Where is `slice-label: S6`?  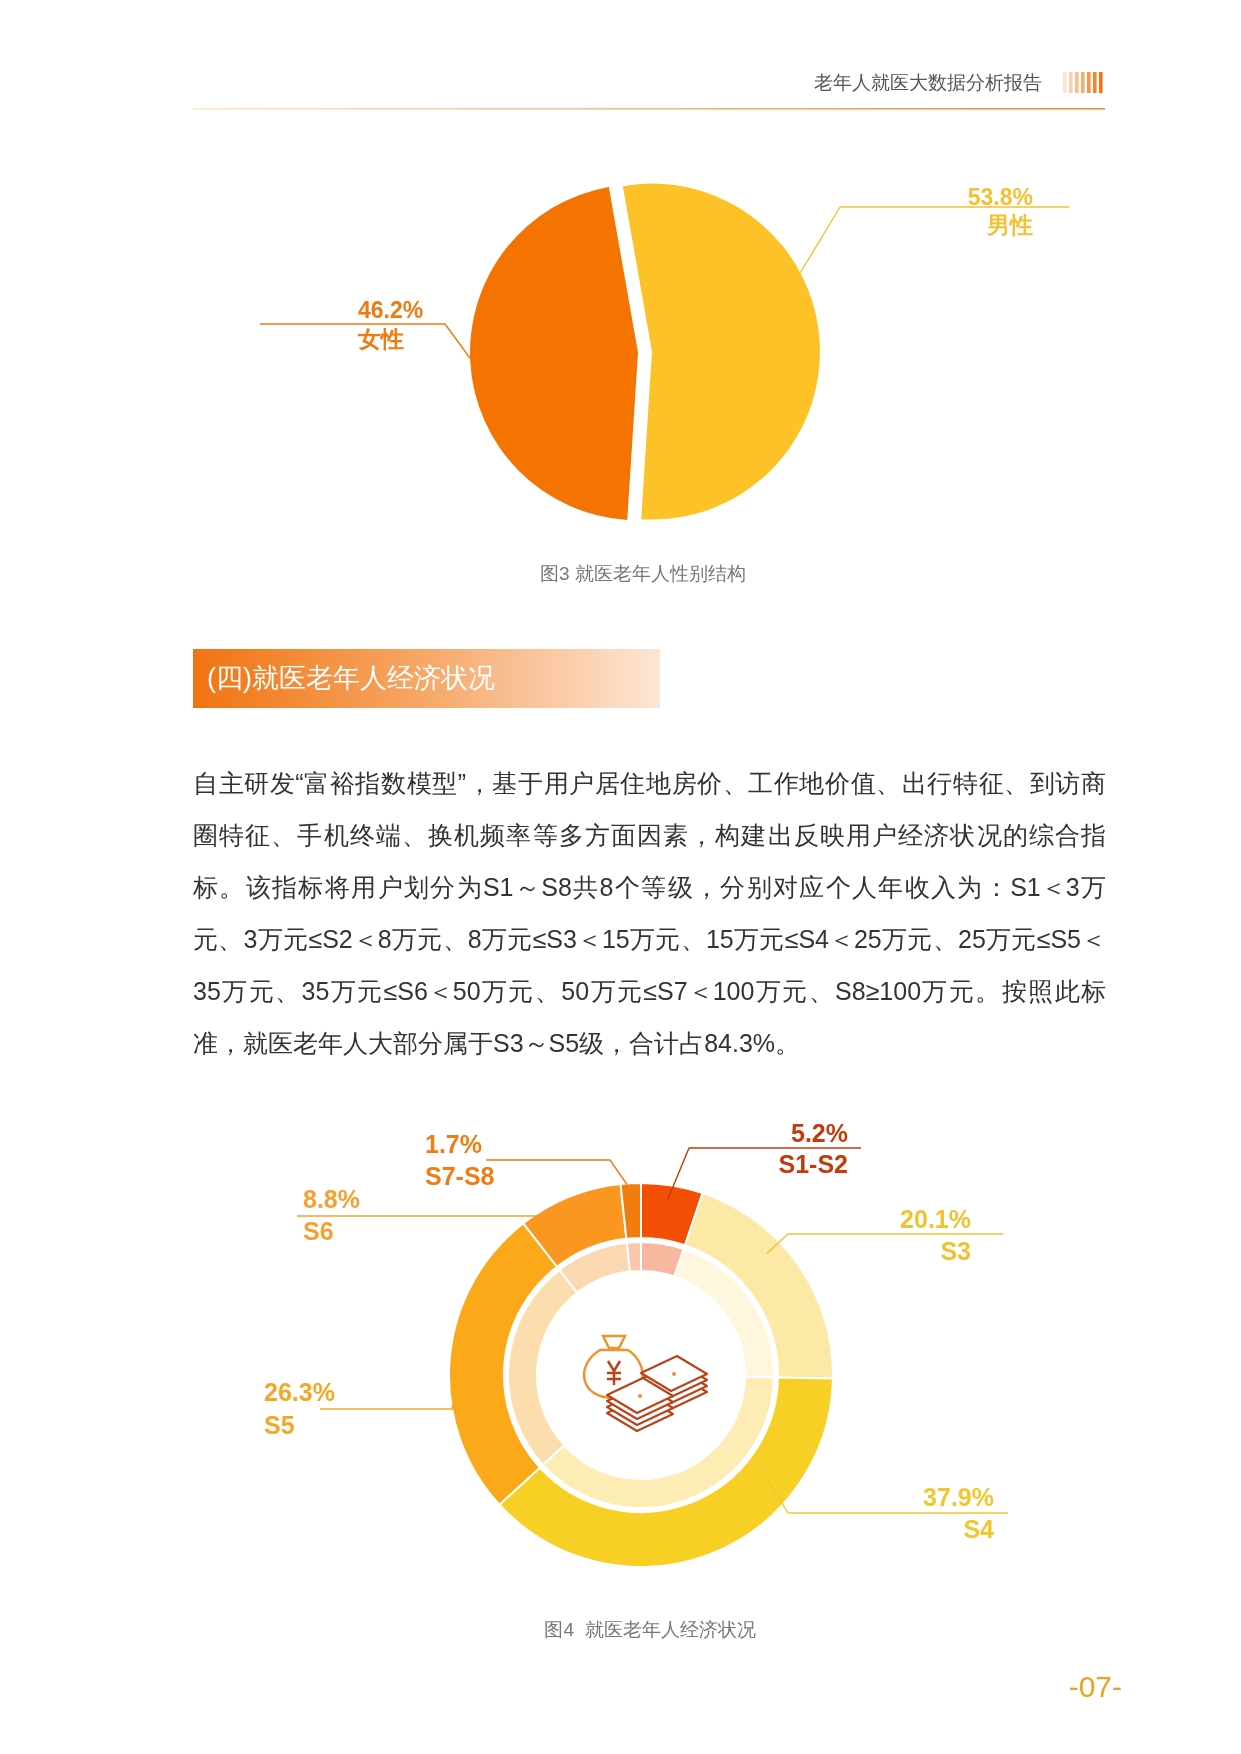 slice-label: S6 is located at coordinates (318, 1231).